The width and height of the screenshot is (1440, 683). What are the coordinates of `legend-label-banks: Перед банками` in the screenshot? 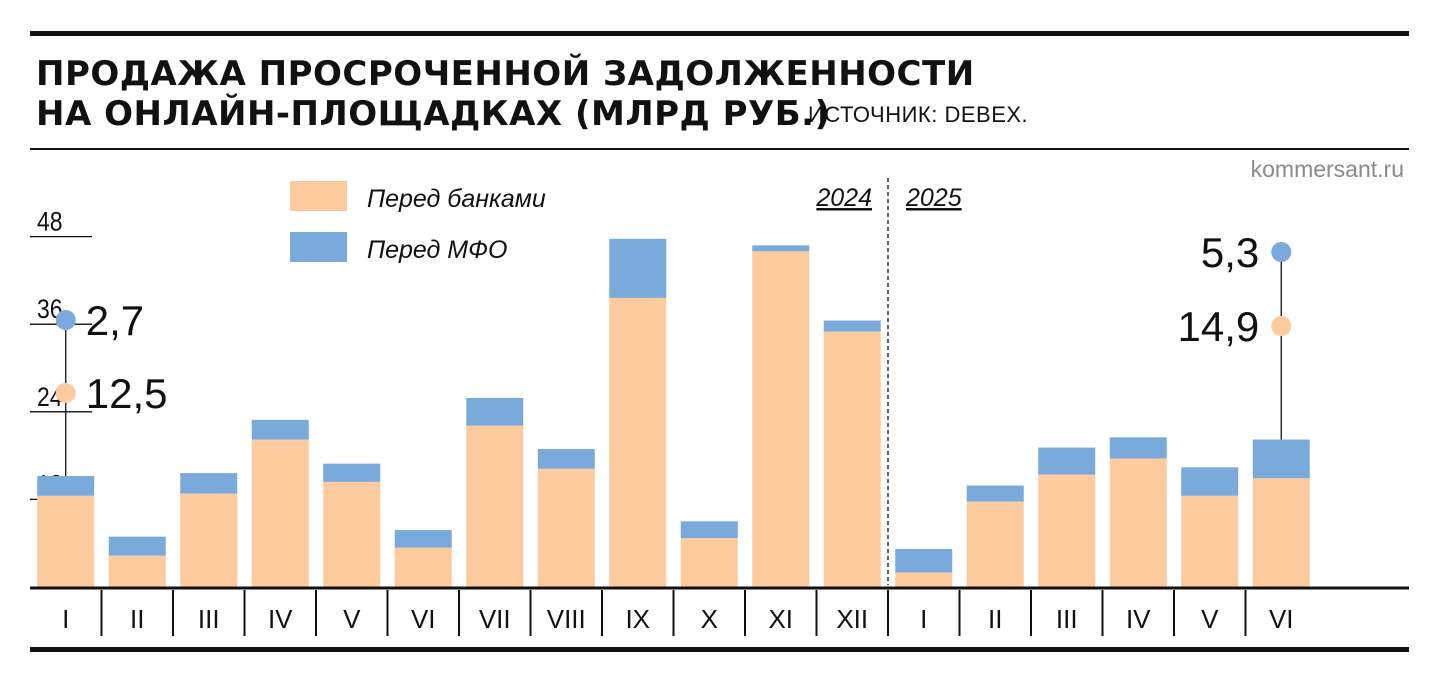 It's located at (456, 199).